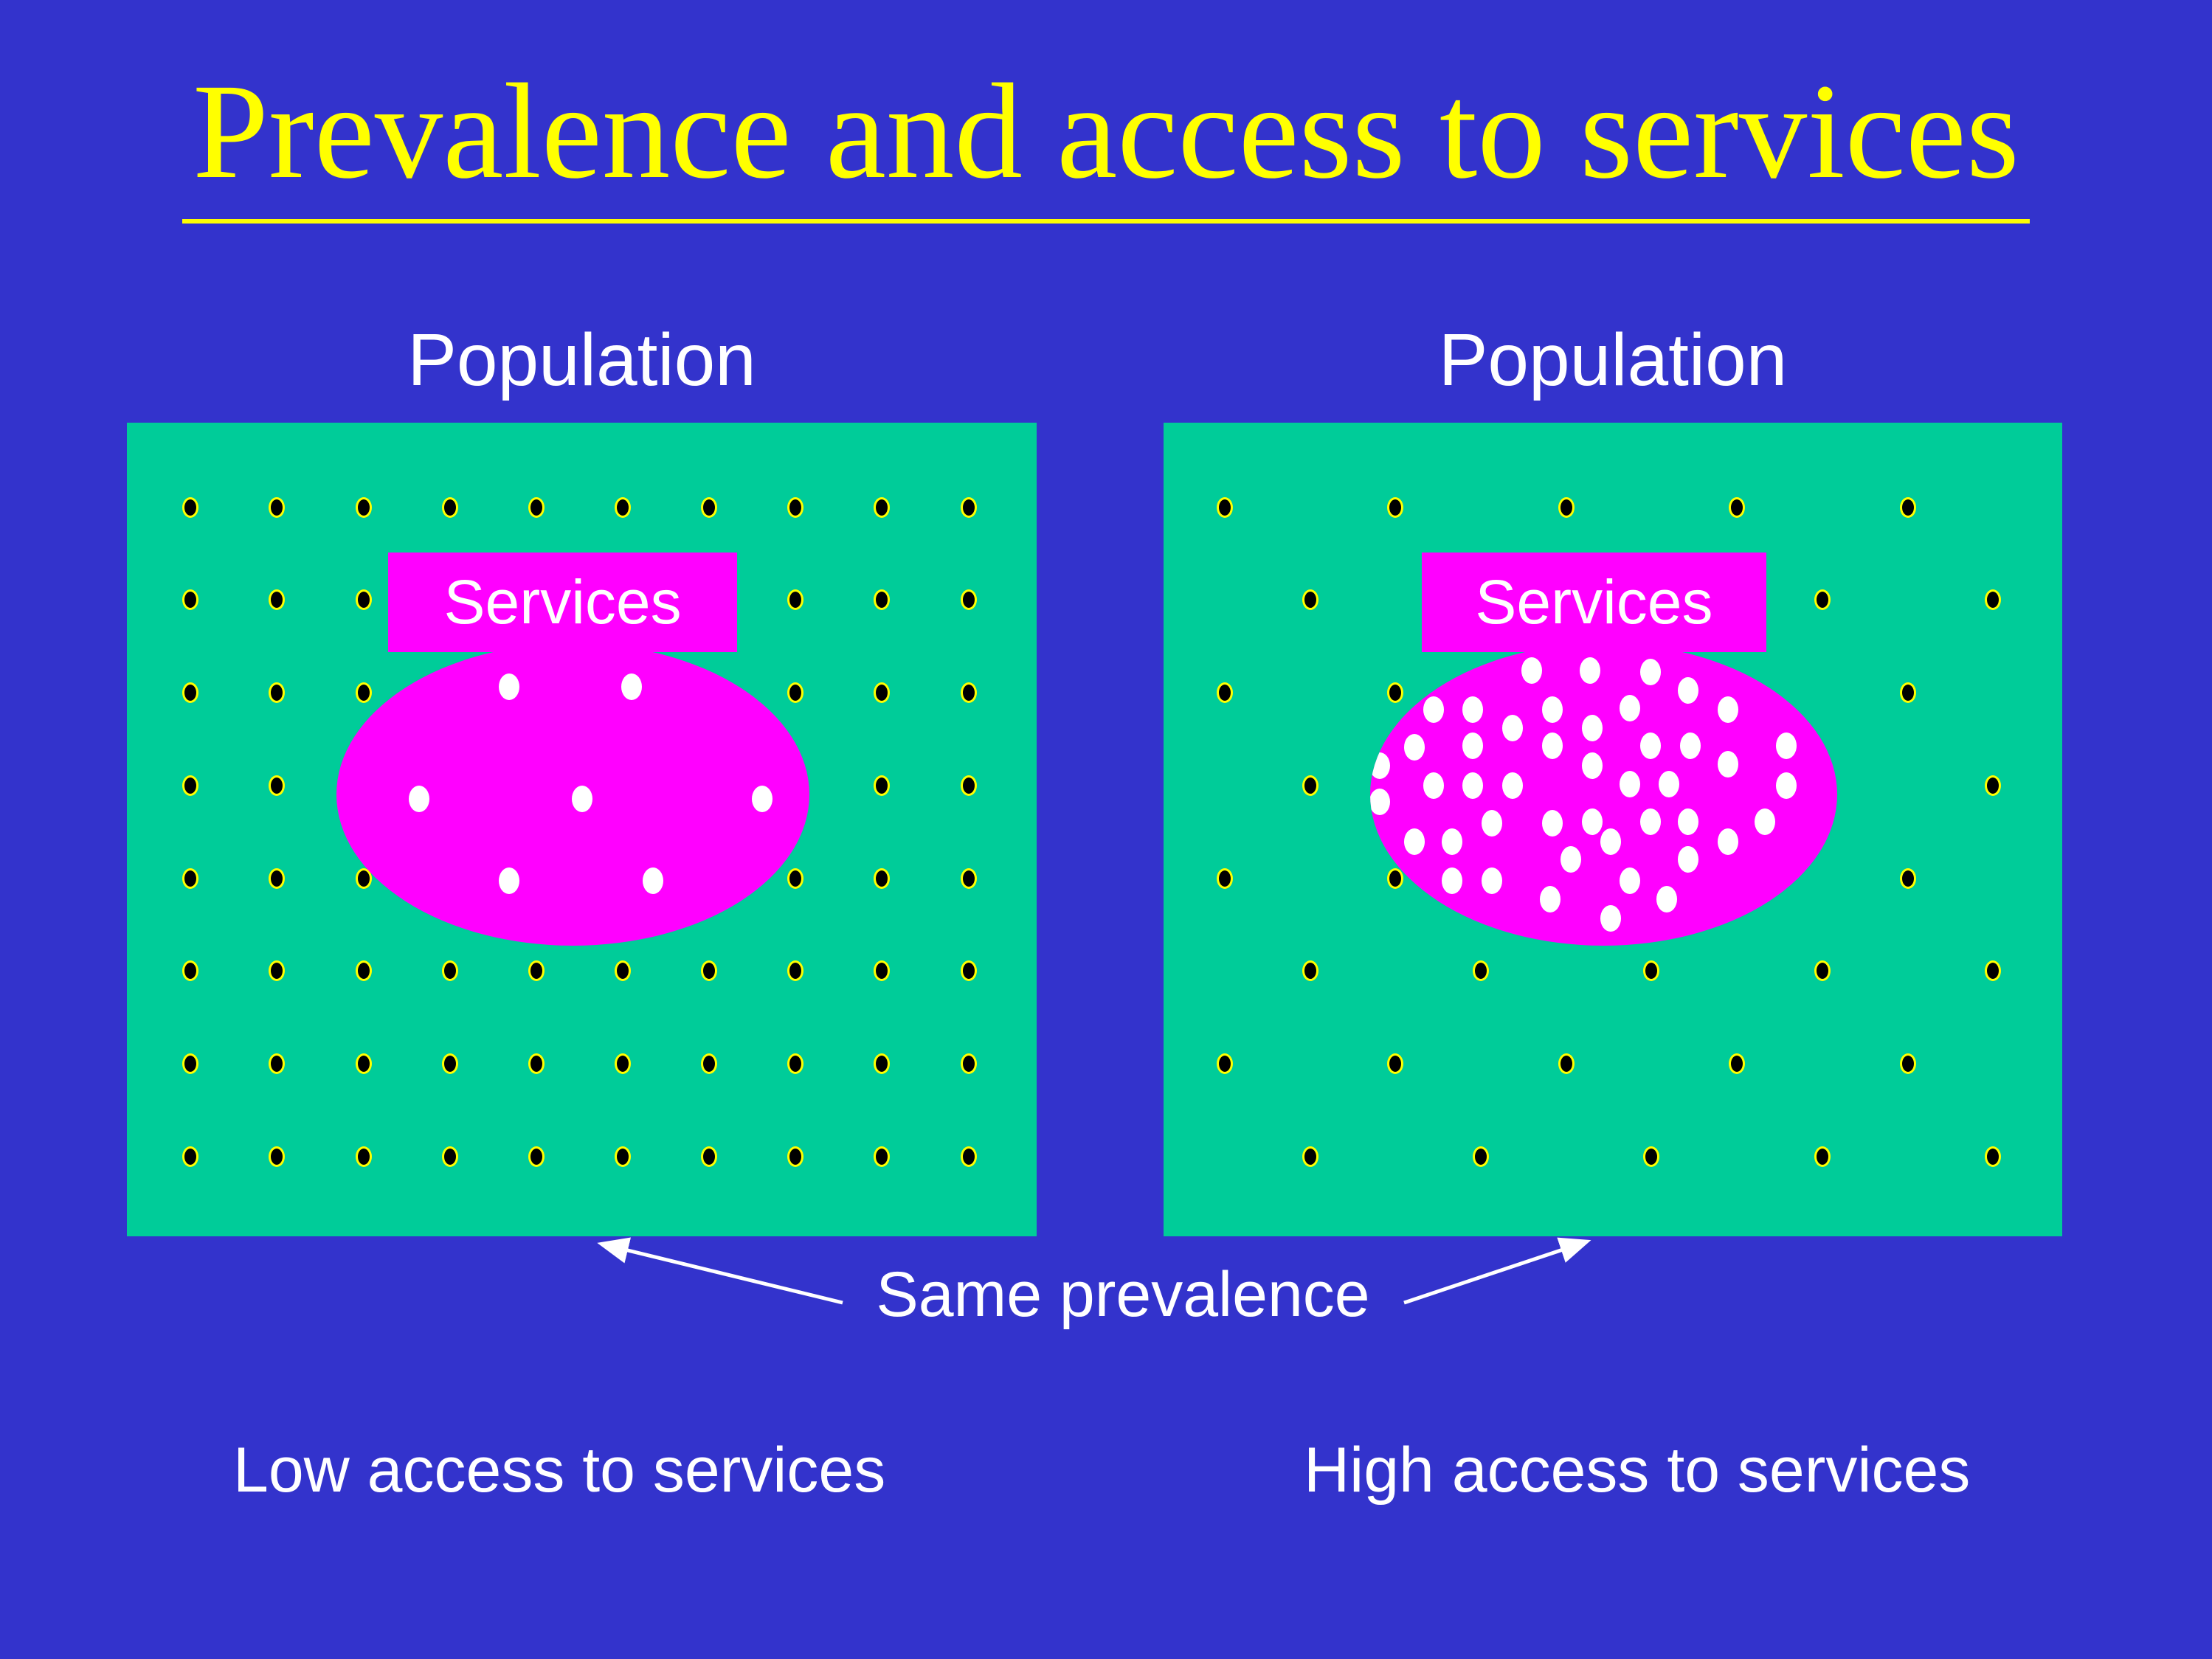  Describe the element at coordinates (1497, 1271) in the screenshot. I see `same-prevalence-arrow-right` at that location.